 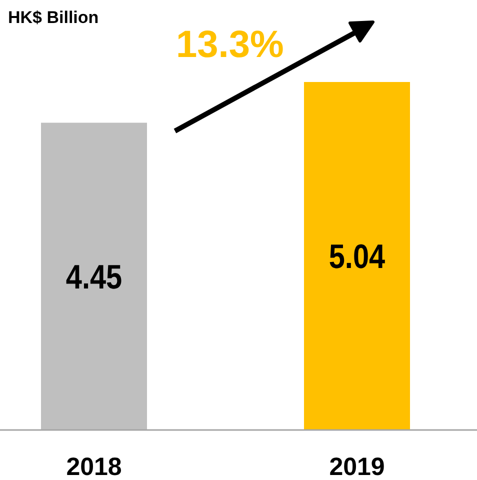 What do you see at coordinates (94, 466) in the screenshot?
I see `x-tick-label: 2018` at bounding box center [94, 466].